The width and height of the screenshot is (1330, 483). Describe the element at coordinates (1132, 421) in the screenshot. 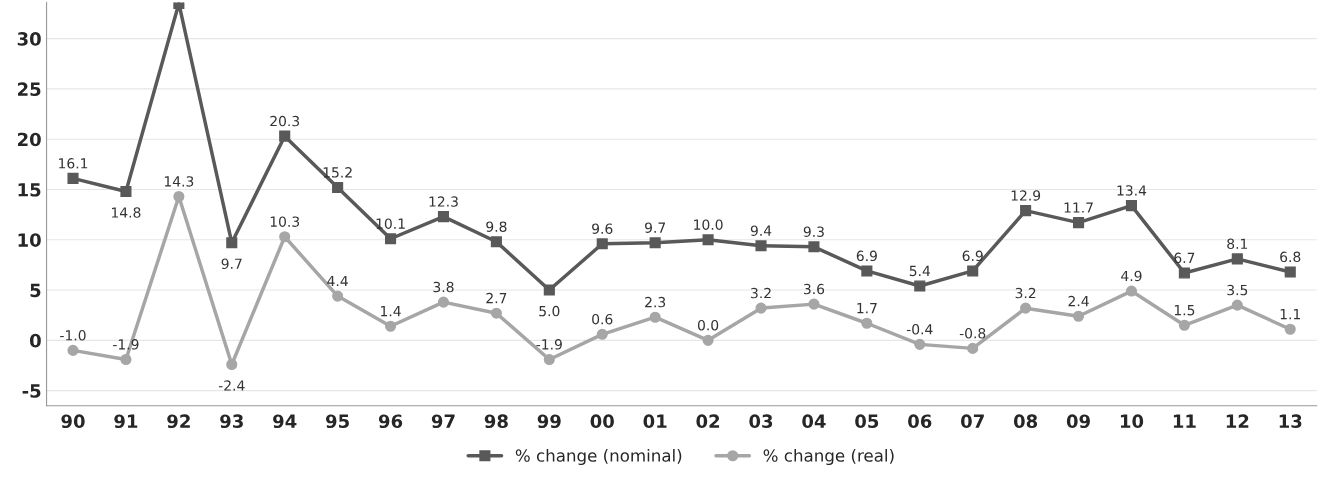

I see `x-tick-label: 10` at that location.